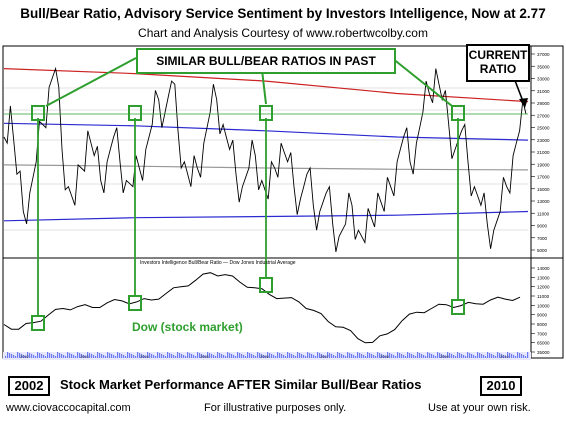 The width and height of the screenshot is (566, 426). Describe the element at coordinates (543, 305) in the screenshot. I see `lower-axis-tick-label: 10000` at that location.